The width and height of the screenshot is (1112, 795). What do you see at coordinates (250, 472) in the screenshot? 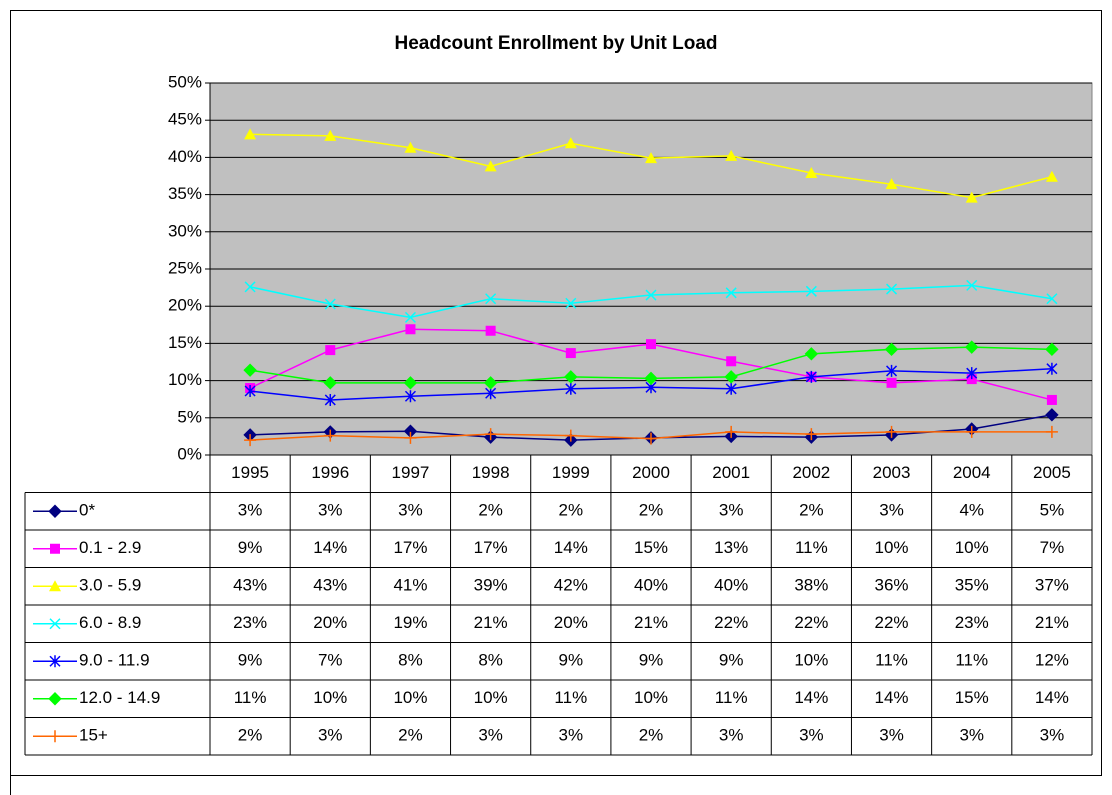
I see `x-tick-label: 1995` at bounding box center [250, 472].